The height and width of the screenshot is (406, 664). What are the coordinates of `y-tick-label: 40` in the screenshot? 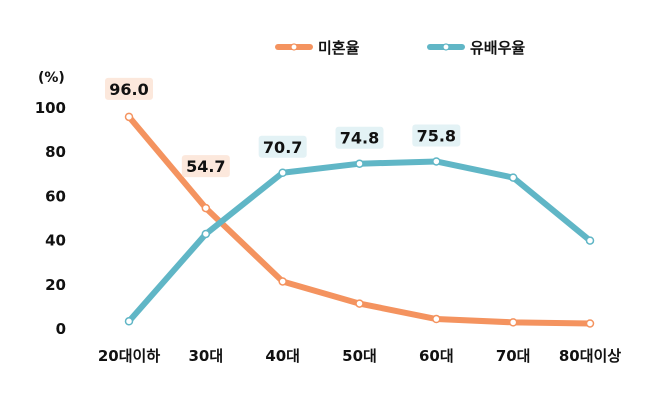 It's located at (55, 241).